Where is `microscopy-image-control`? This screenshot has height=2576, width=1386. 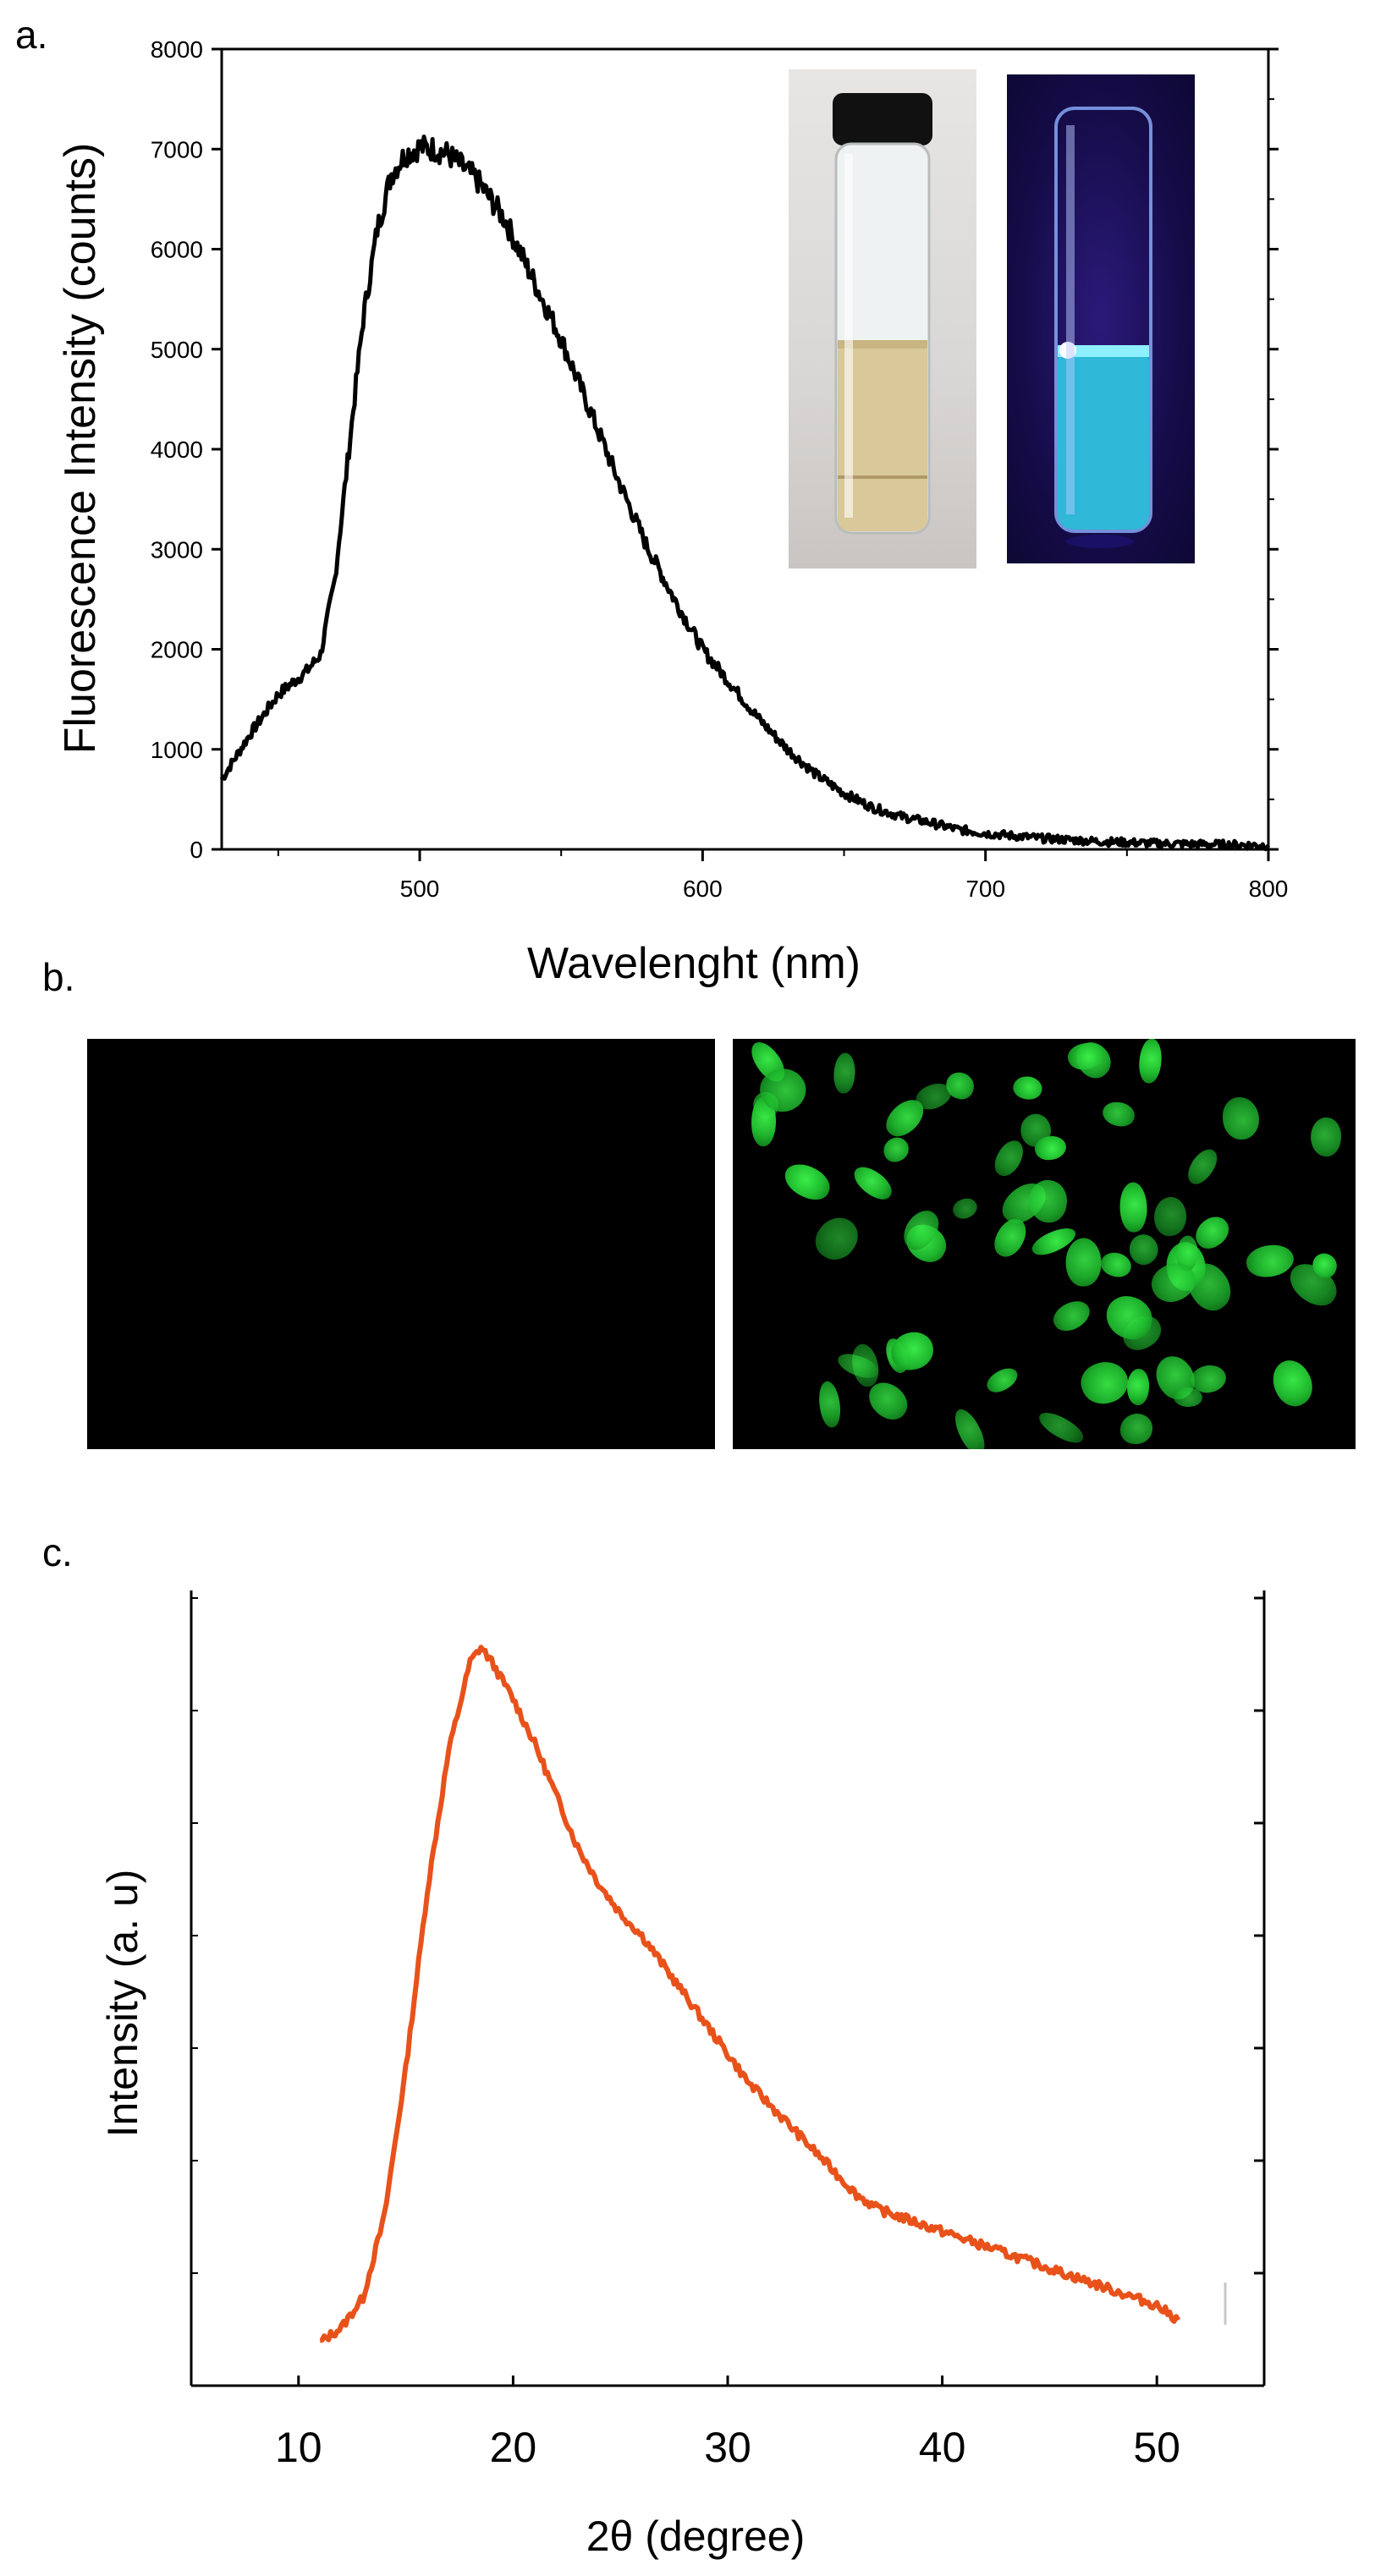 microscopy-image-control is located at coordinates (401, 1244).